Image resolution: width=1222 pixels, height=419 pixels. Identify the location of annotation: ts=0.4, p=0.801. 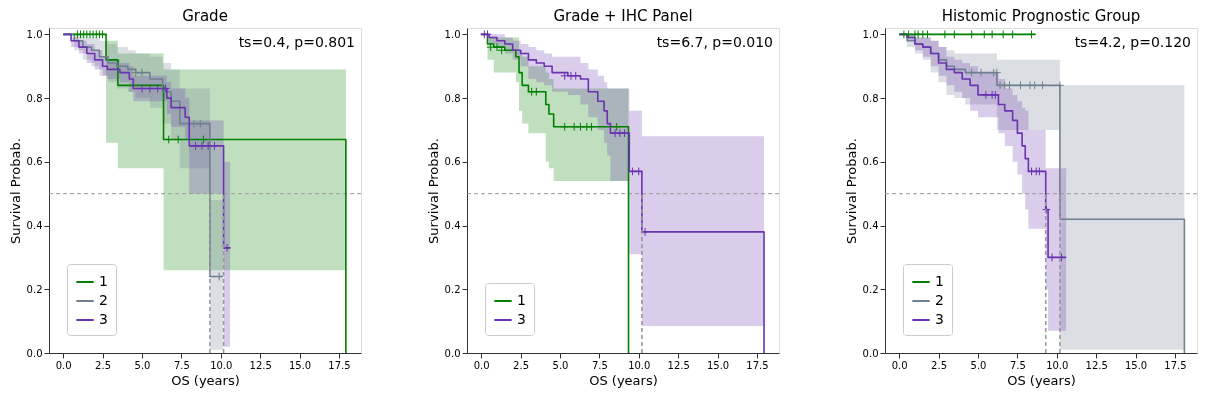
(296, 42).